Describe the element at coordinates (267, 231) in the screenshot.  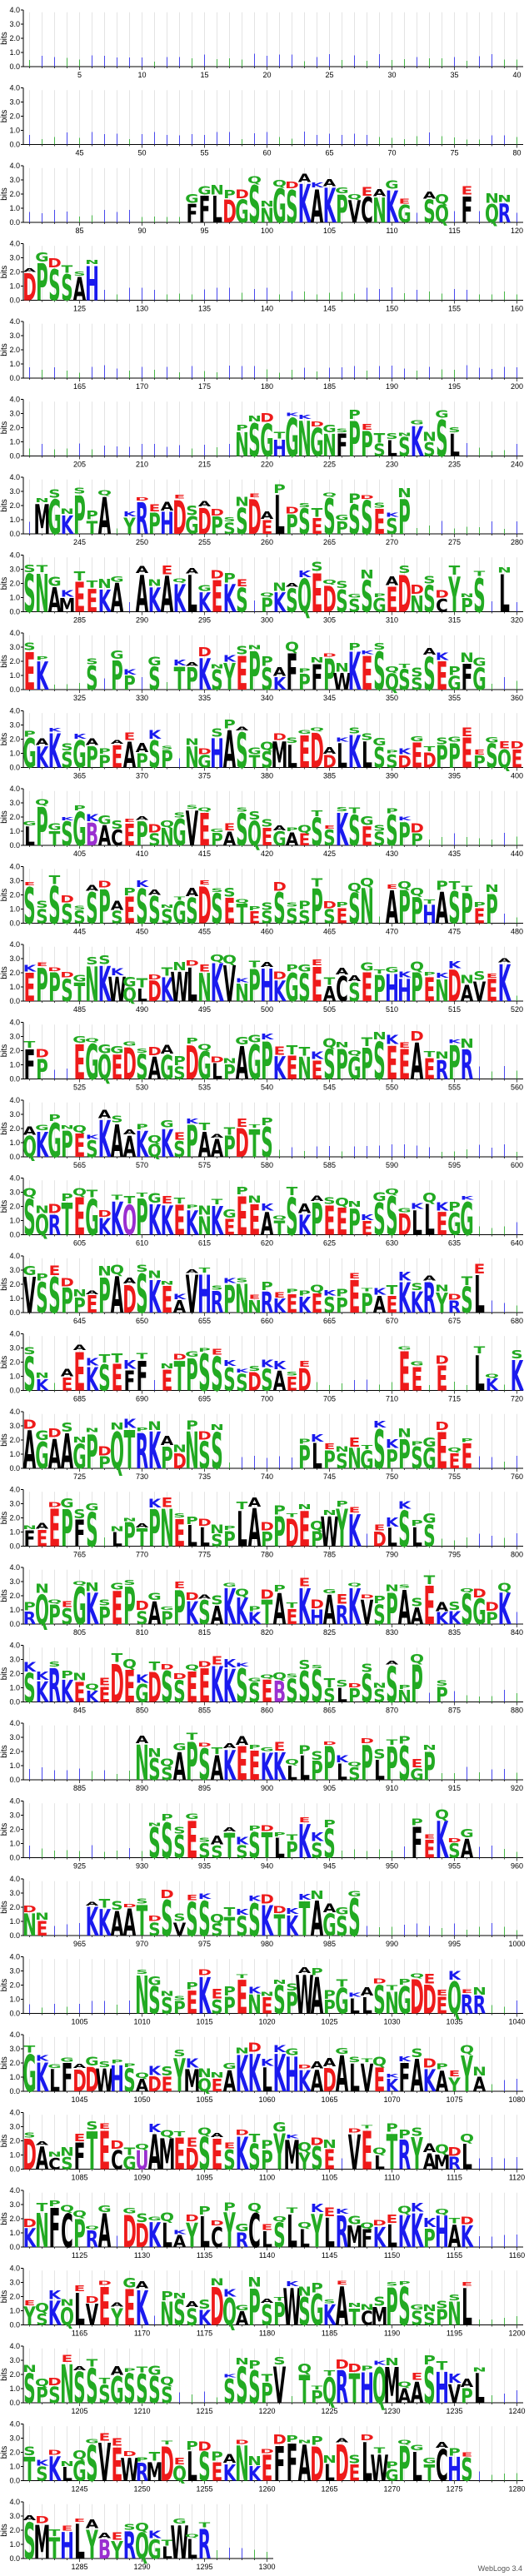
I see `x-tick-label: 100` at that location.